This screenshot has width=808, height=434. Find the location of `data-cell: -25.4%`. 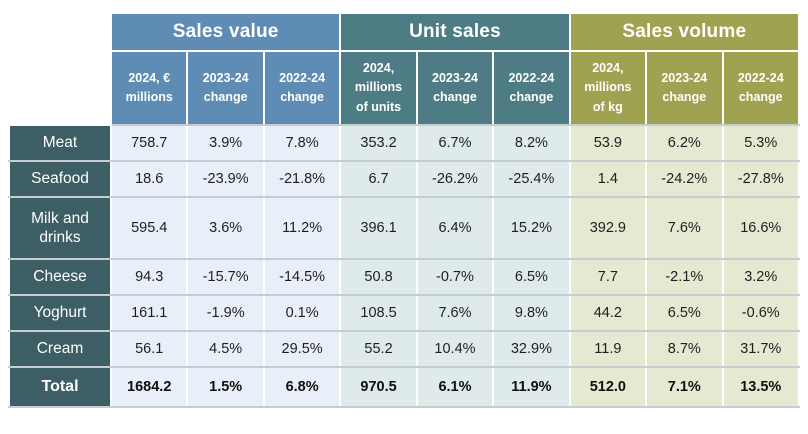

data-cell: -25.4% is located at coordinates (531, 179).